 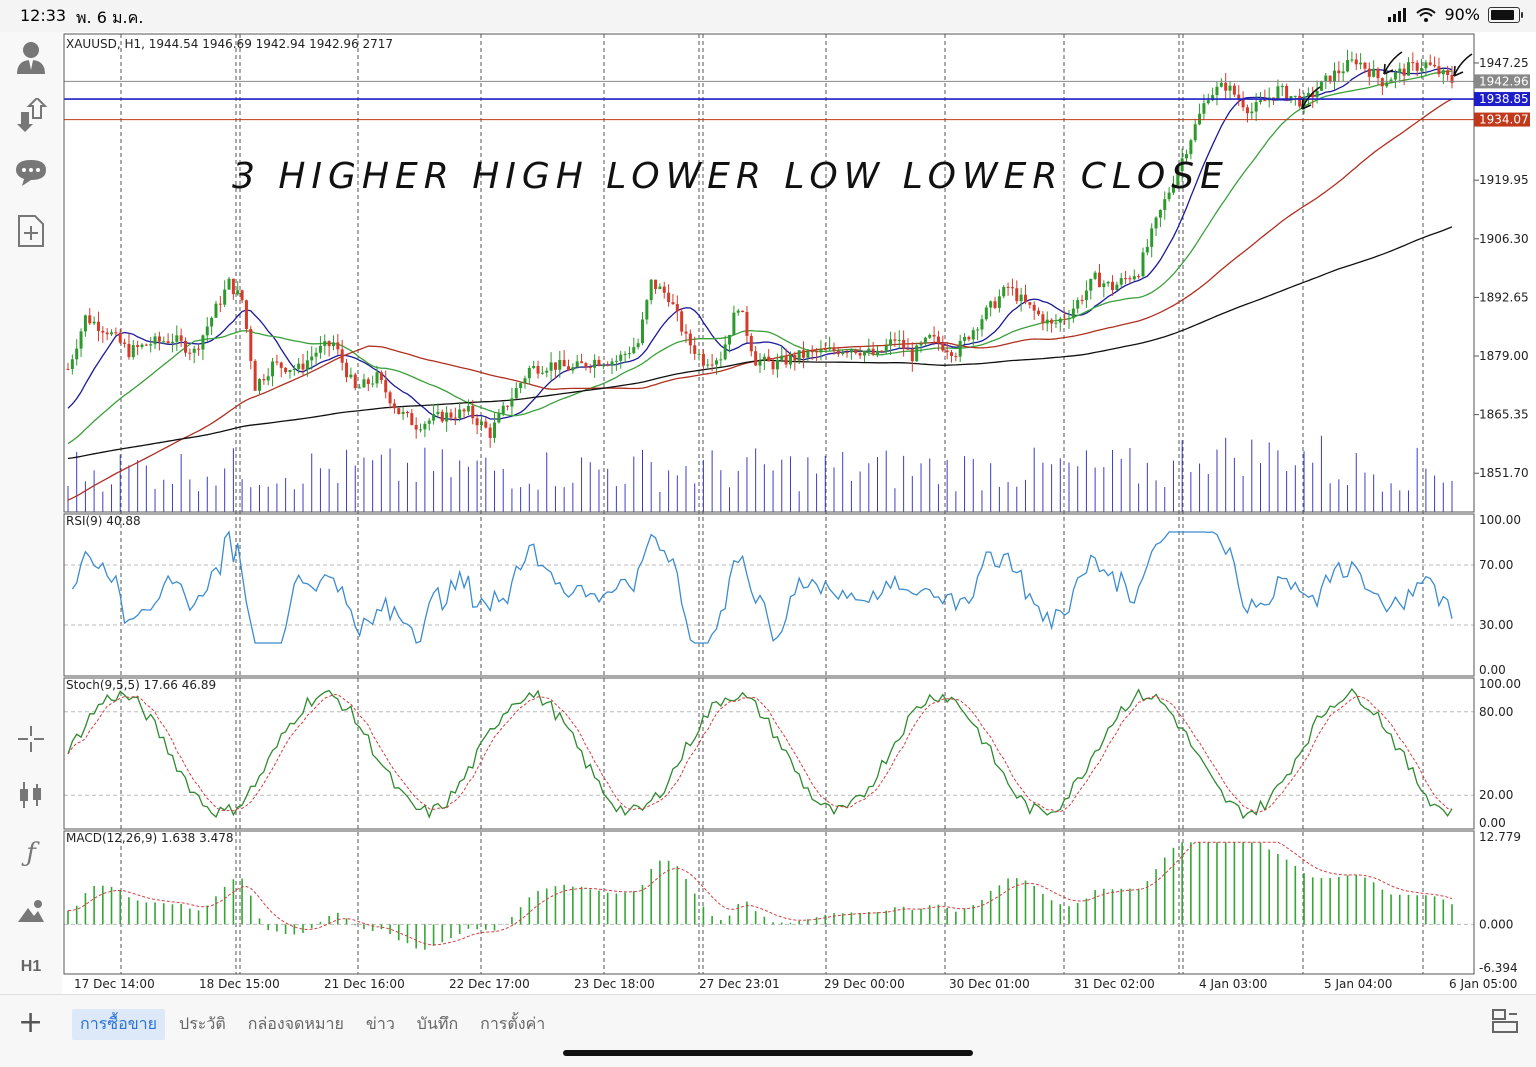 What do you see at coordinates (31, 739) in the screenshot?
I see `crosshair-icon` at bounding box center [31, 739].